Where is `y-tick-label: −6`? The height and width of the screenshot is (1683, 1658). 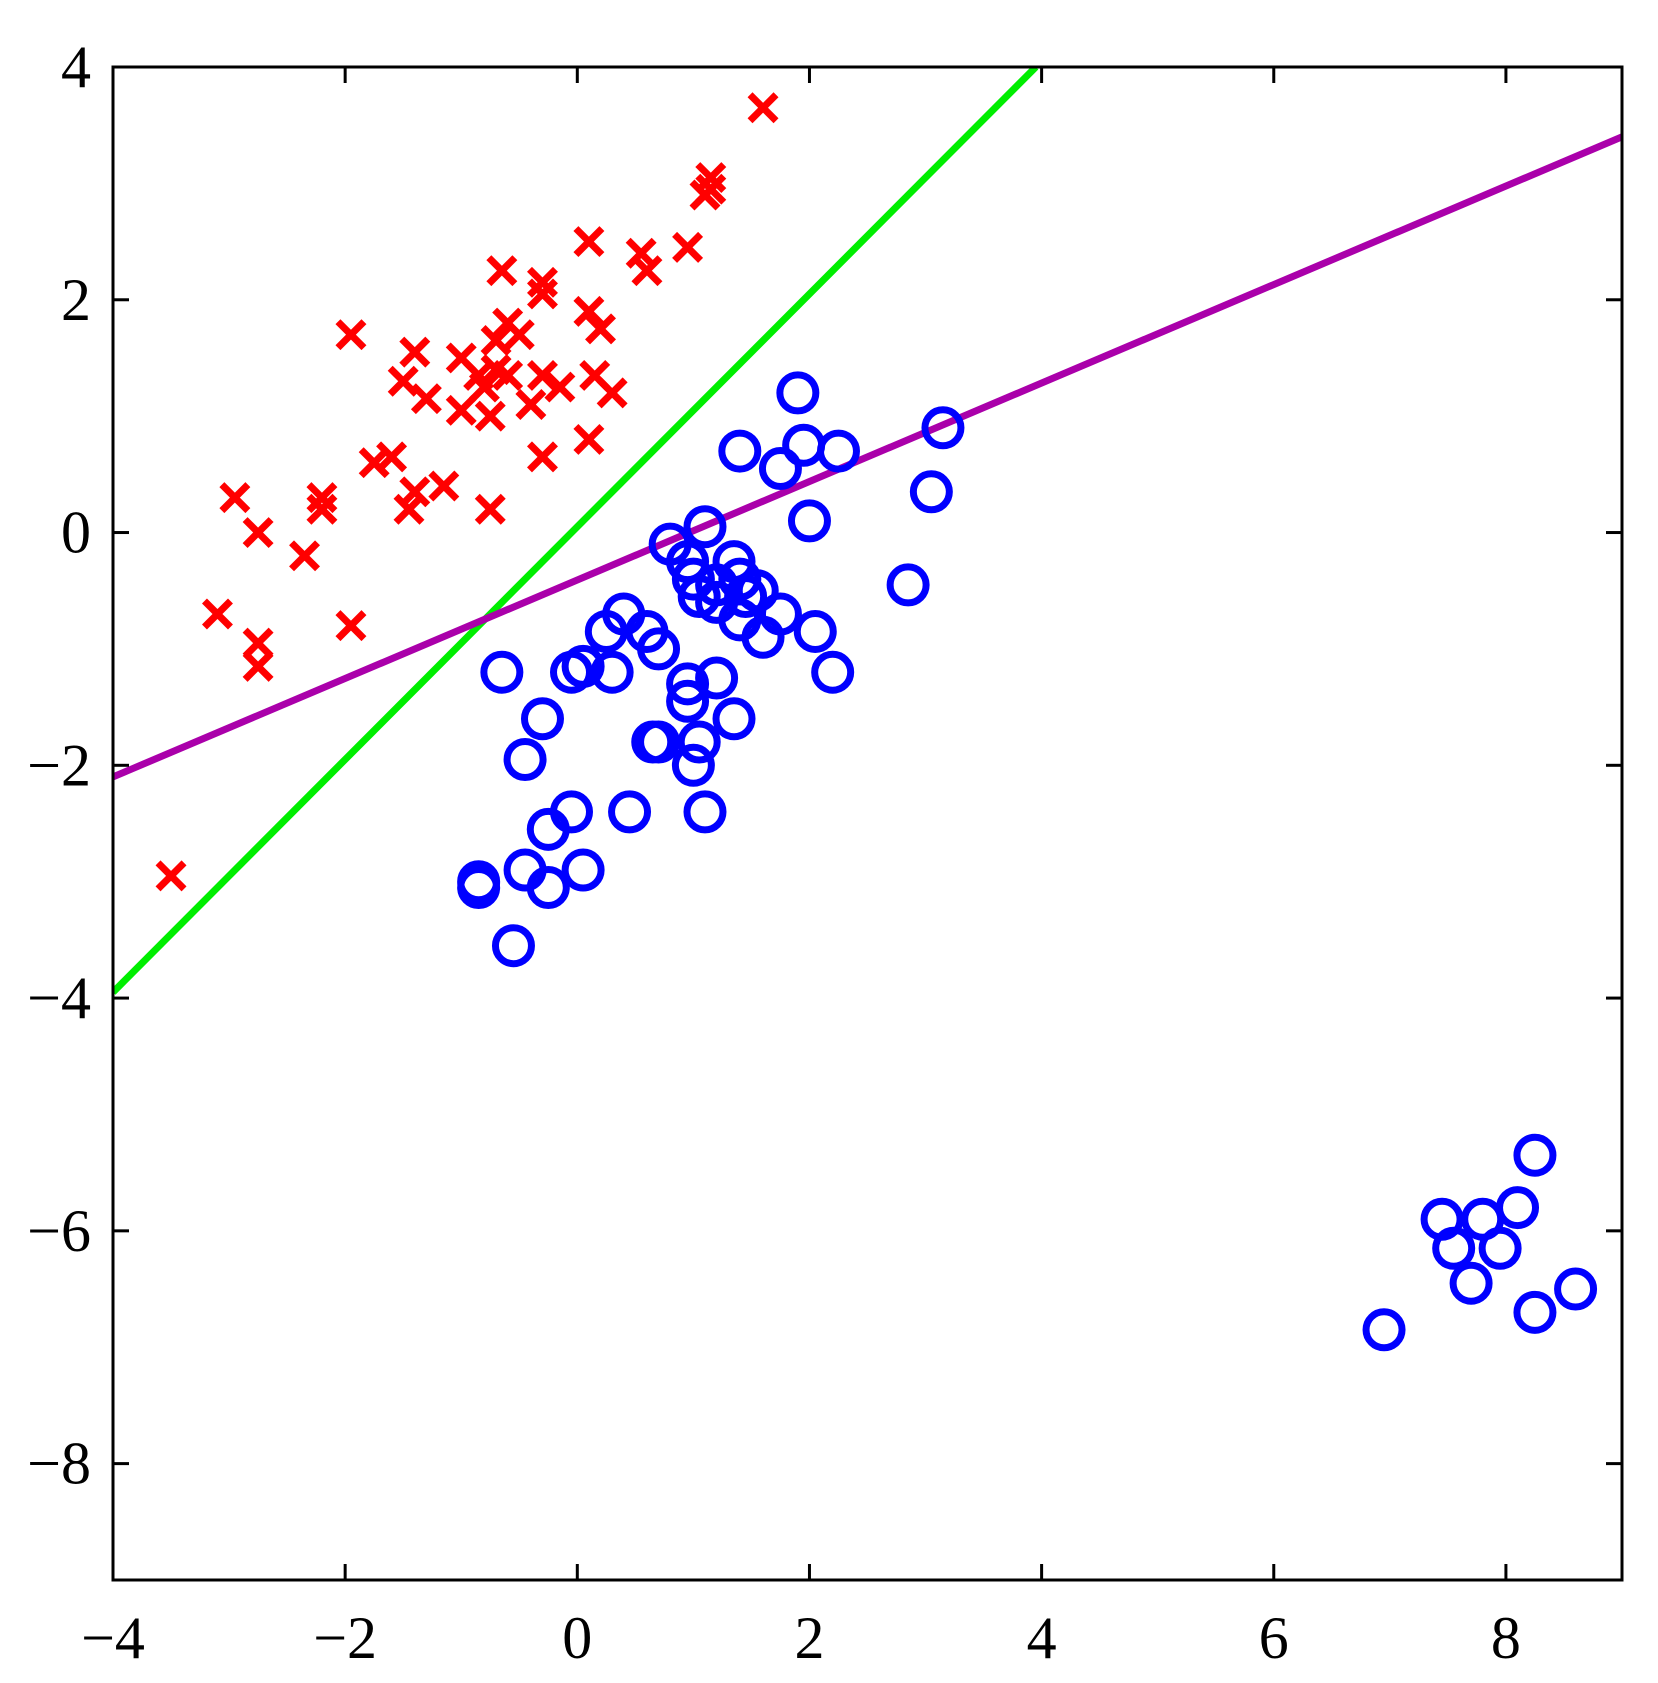
y-tick-label: −6 is located at coordinates (59, 1231).